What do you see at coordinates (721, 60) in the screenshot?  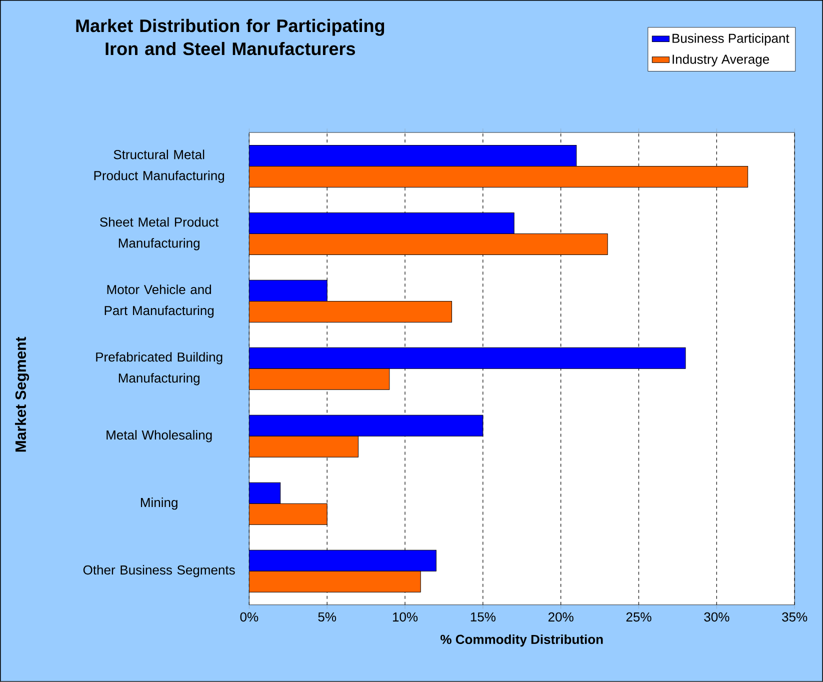 I see `legend-label: Industry Average` at bounding box center [721, 60].